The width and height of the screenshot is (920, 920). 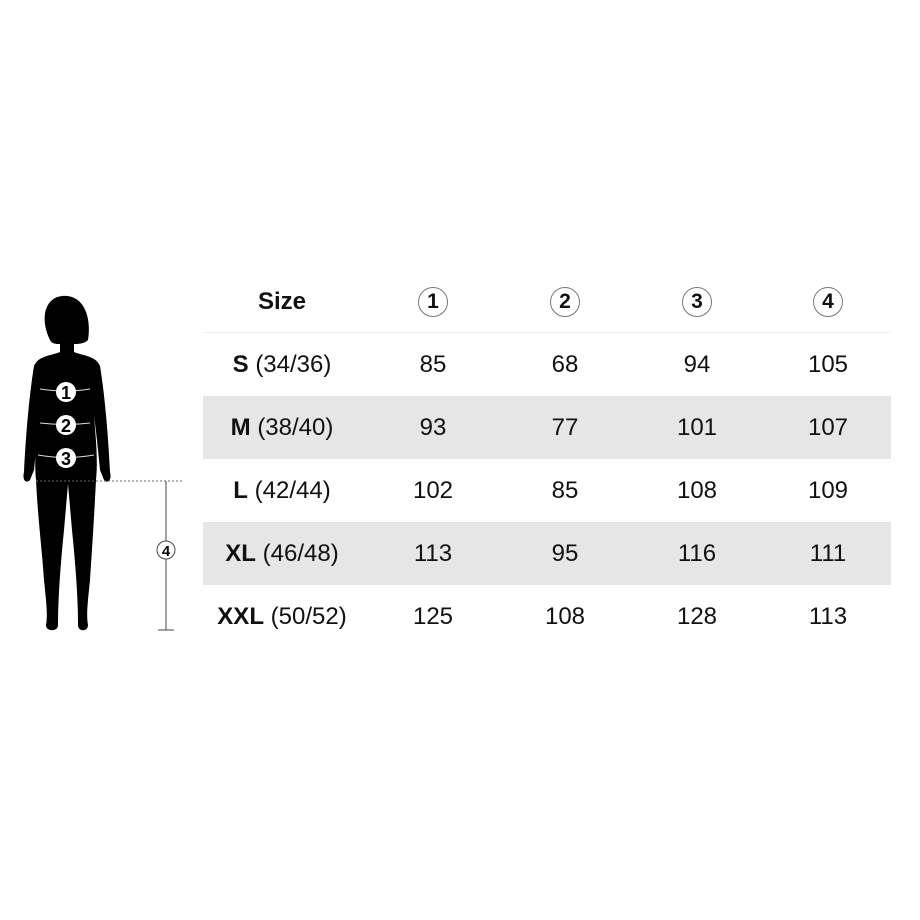 What do you see at coordinates (240, 553) in the screenshot?
I see `size-code: XL` at bounding box center [240, 553].